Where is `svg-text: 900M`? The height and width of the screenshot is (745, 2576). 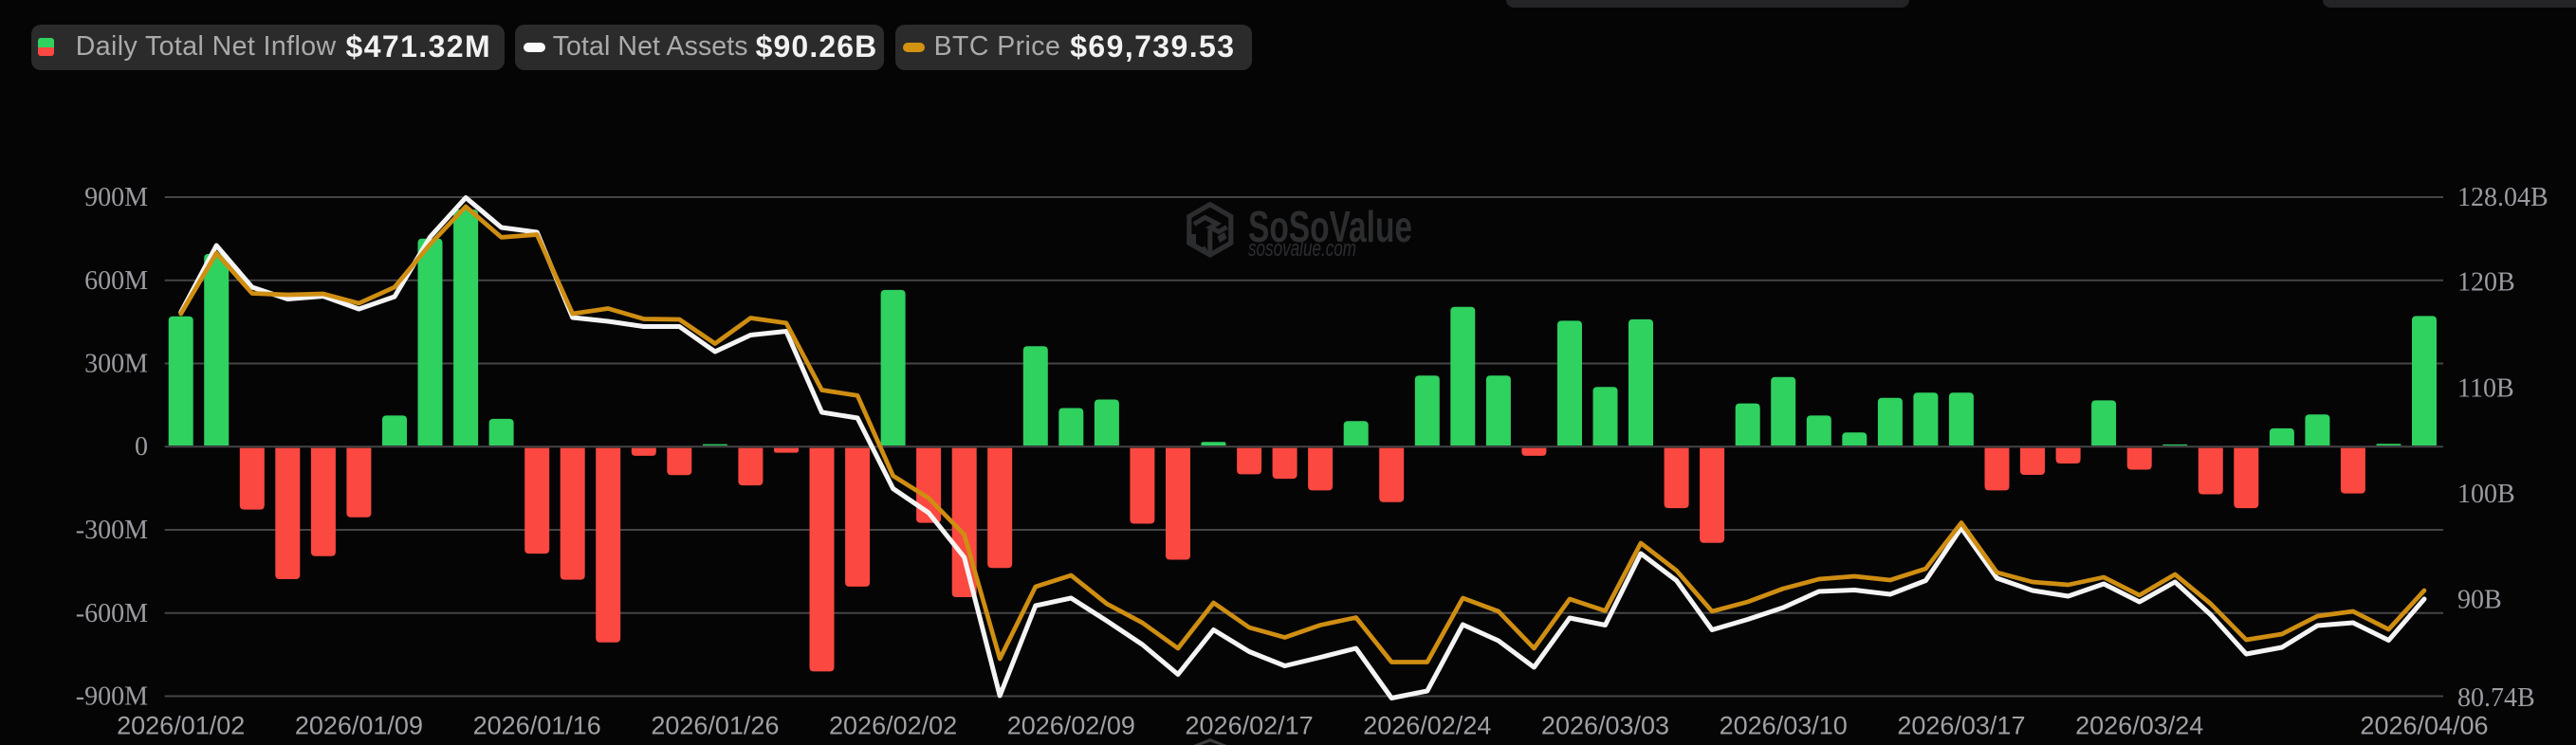
svg-text: 900M is located at coordinates (116, 197).